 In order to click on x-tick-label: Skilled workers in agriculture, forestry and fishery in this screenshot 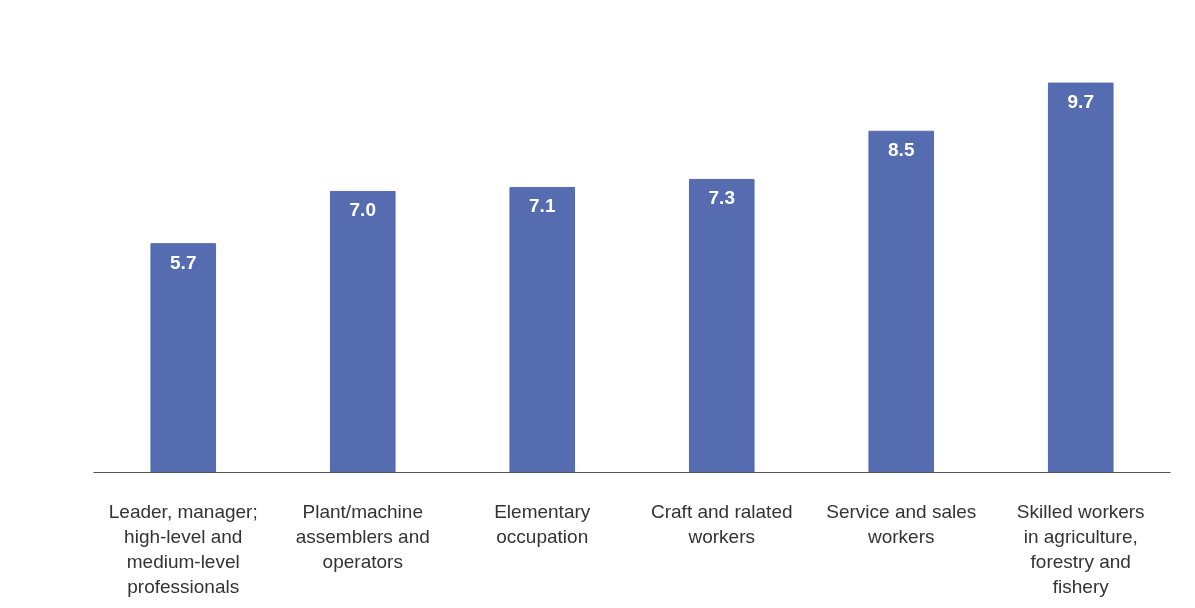, I will do `click(1080, 549)`.